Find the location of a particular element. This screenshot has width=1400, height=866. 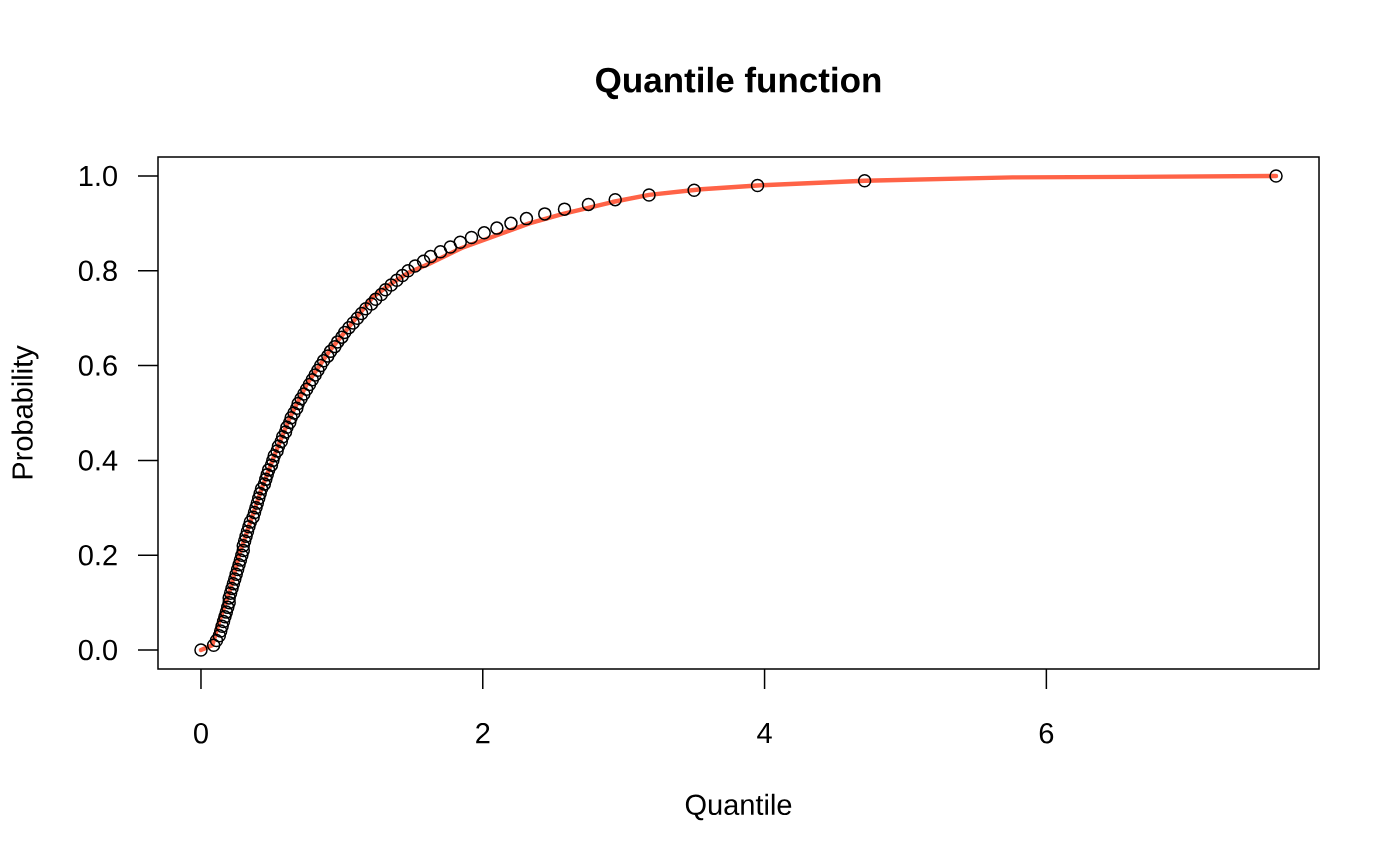

y-tick-label: 0.8 is located at coordinates (97, 271).